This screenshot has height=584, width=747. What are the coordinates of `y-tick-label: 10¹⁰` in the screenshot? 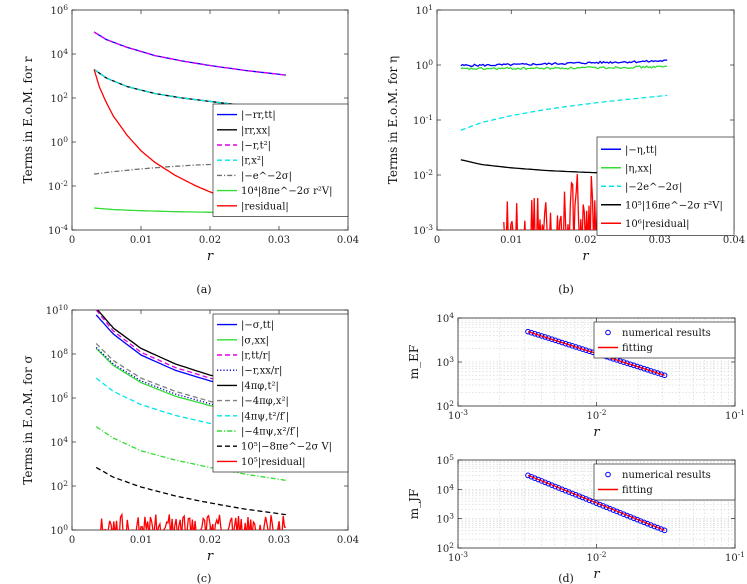 It's located at (57, 310).